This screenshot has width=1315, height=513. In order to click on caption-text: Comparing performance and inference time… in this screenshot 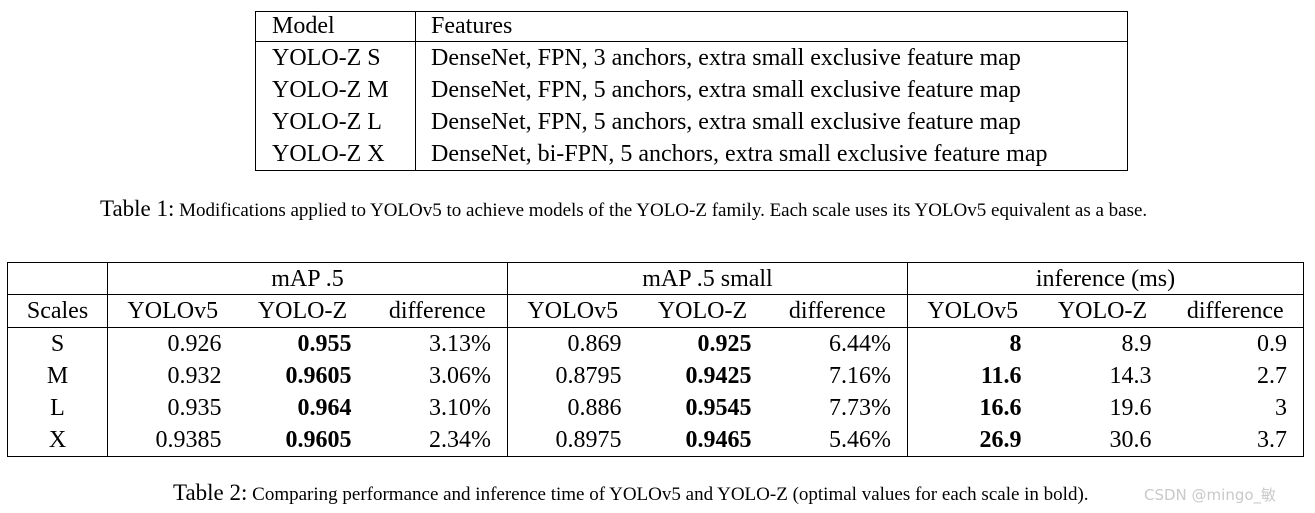, I will do `click(670, 494)`.